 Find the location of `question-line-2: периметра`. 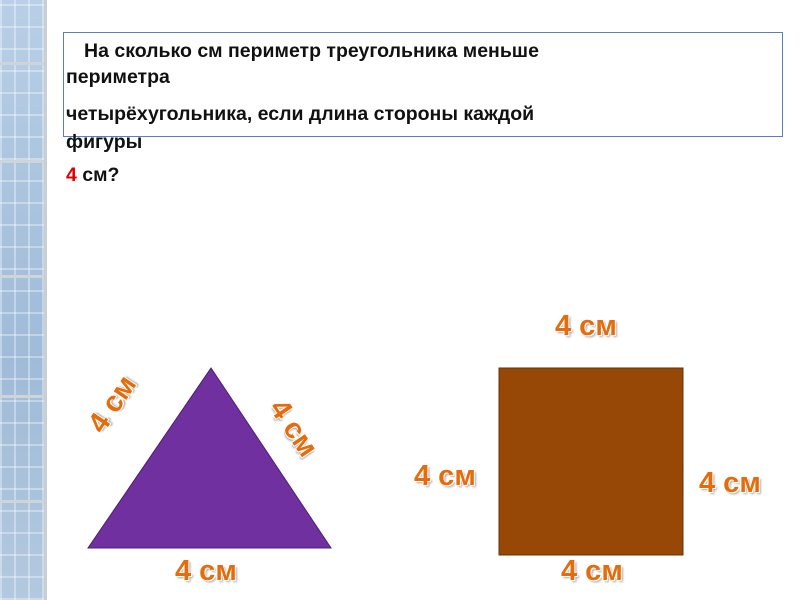

question-line-2: периметра is located at coordinates (118, 77).